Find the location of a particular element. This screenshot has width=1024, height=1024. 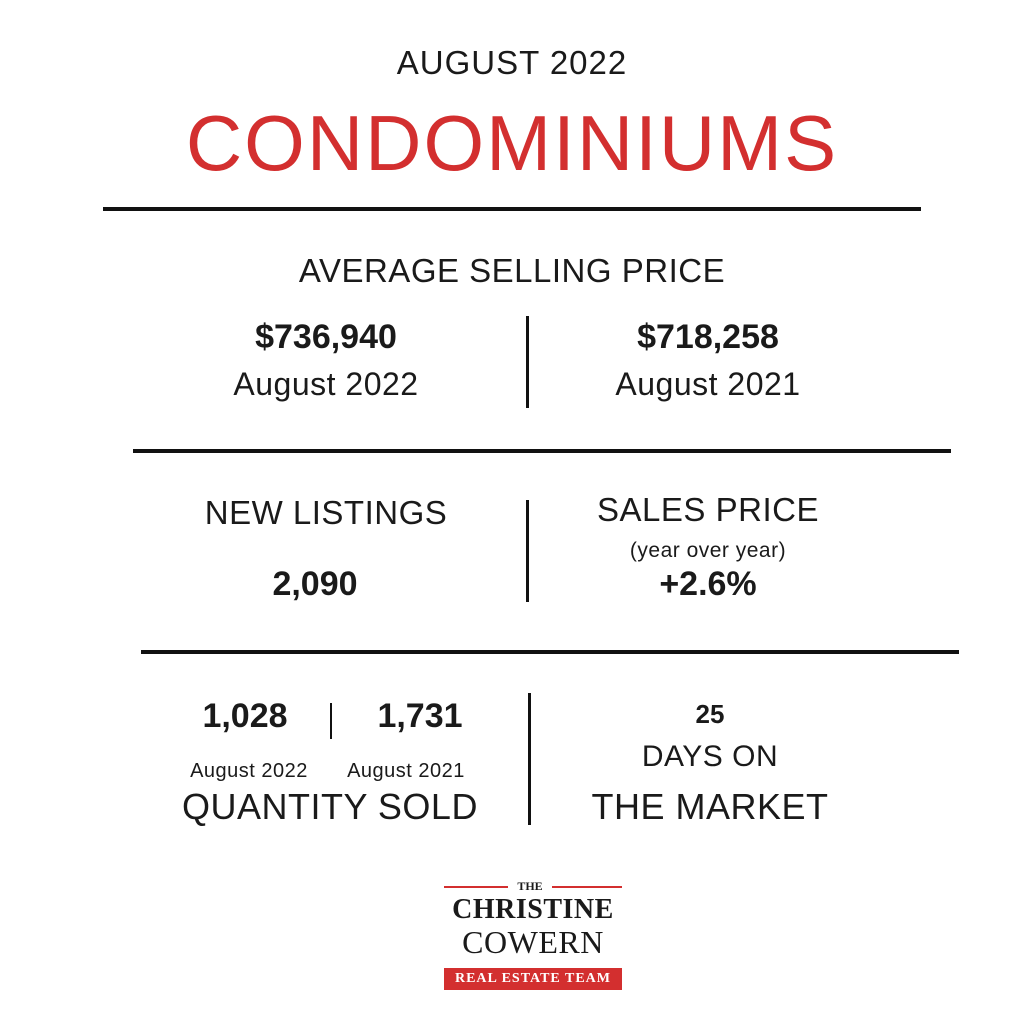

brand-logo: THE CHRISTINE COWERN REAL ESTATE TEAM is located at coordinates (535, 935).